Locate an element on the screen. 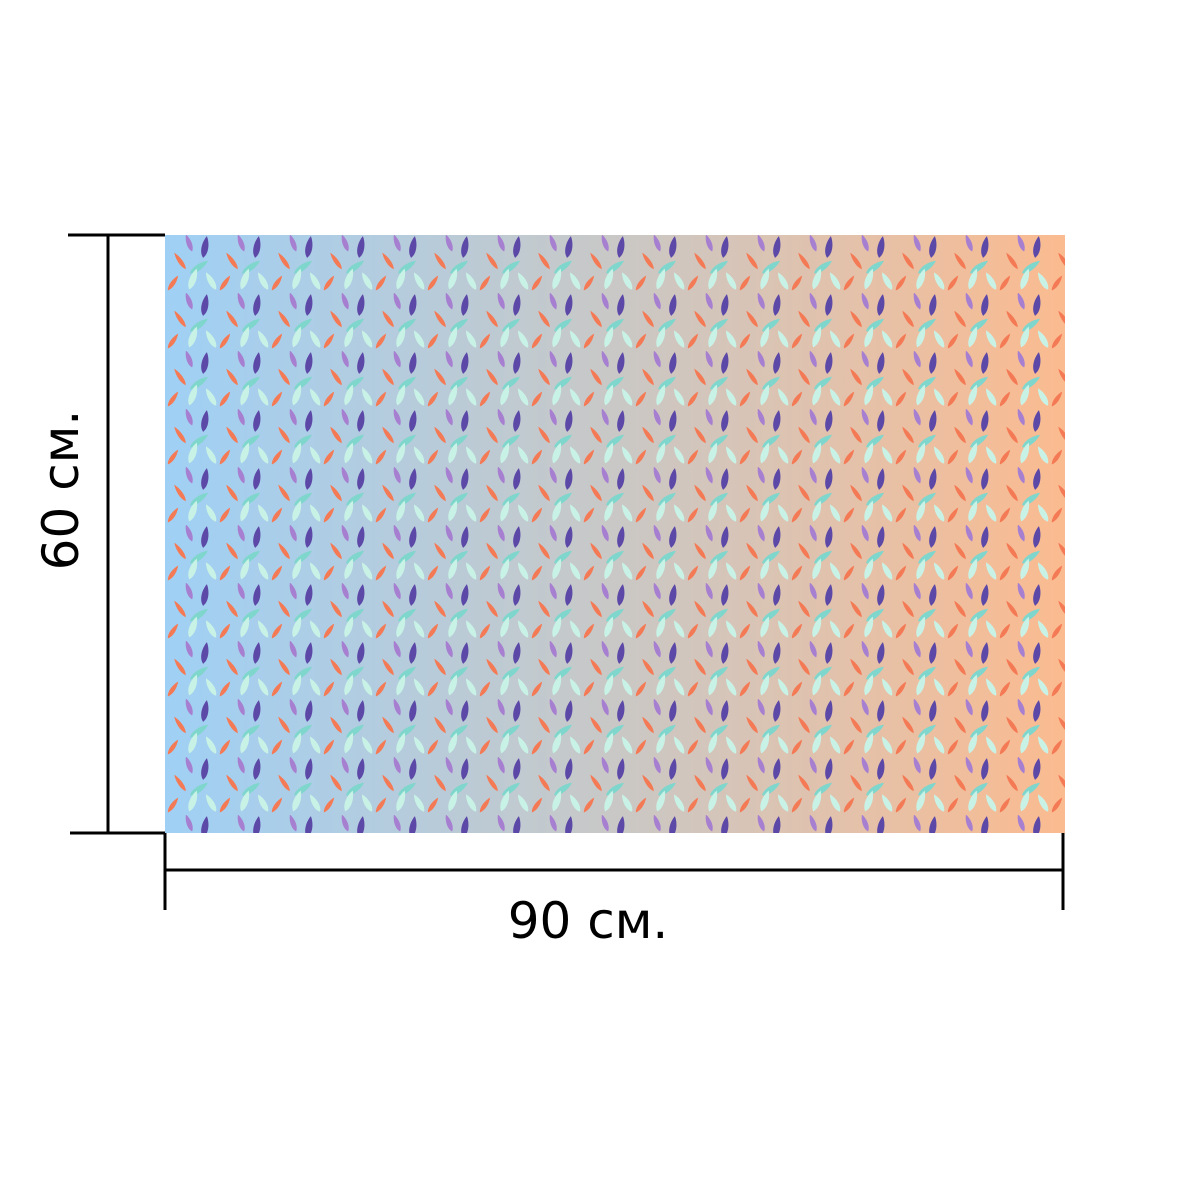 Image resolution: width=1200 pixels, height=1200 pixels. width-dimension: 90 см. is located at coordinates (614, 891).